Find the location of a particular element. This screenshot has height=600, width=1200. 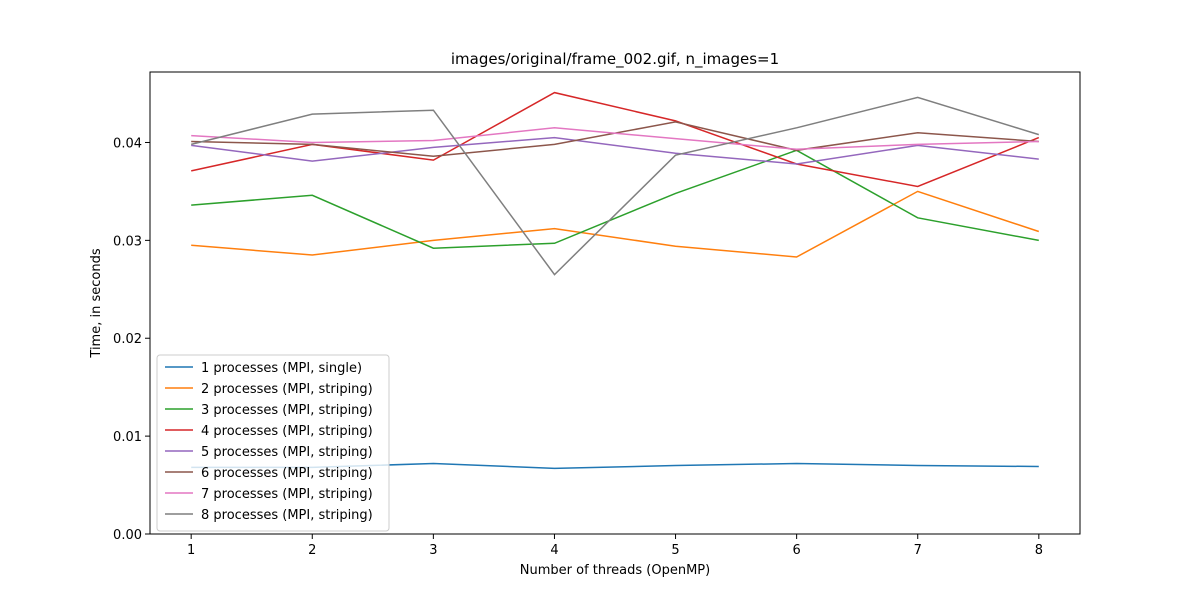

x-tick-label: 4 is located at coordinates (554, 550).